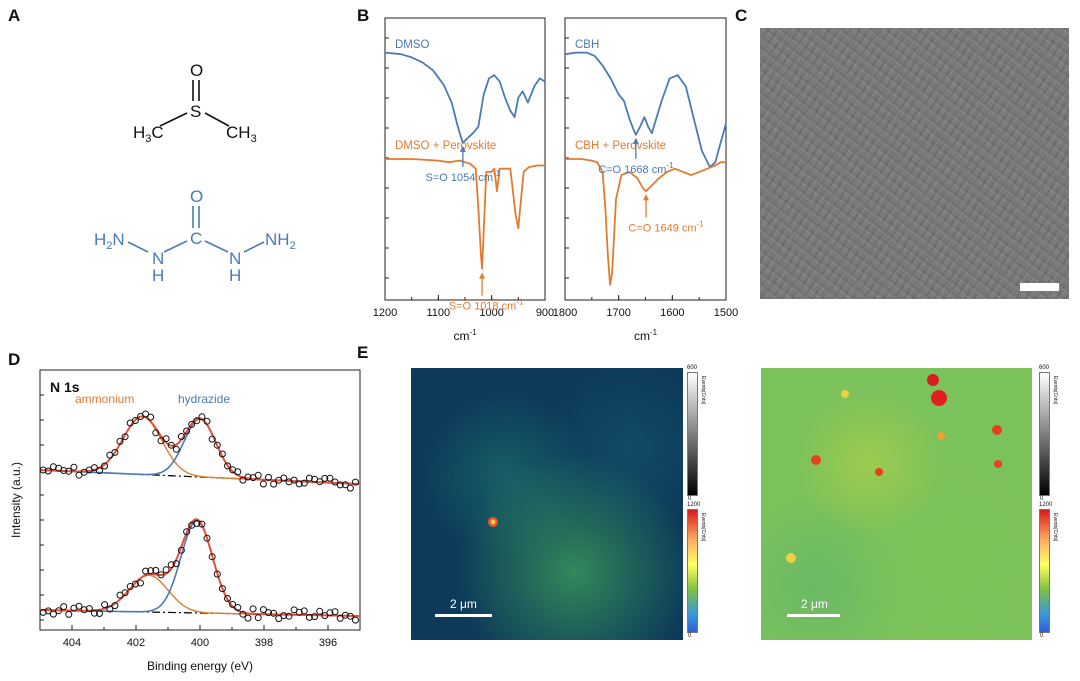 The width and height of the screenshot is (1080, 681). What do you see at coordinates (1046, 505) in the screenshot?
I see `eds-map-2-cbar-color-top: 1200` at bounding box center [1046, 505].